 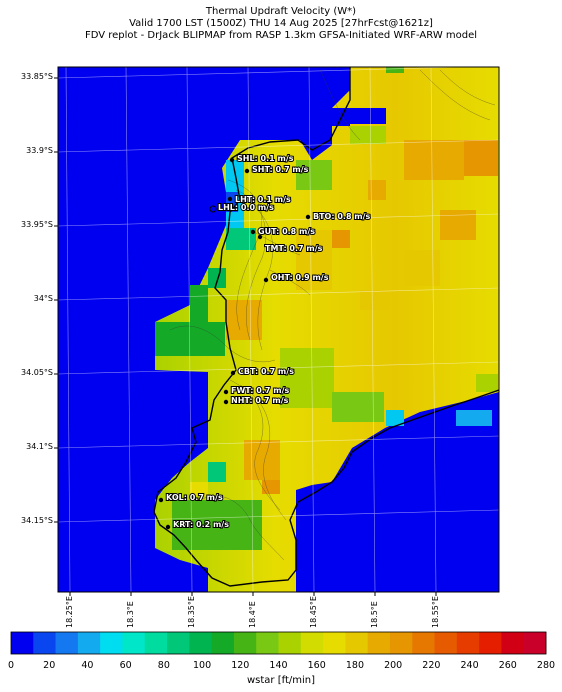 What do you see at coordinates (240, 665) in the screenshot?
I see `colorbar-tick: 120` at bounding box center [240, 665].